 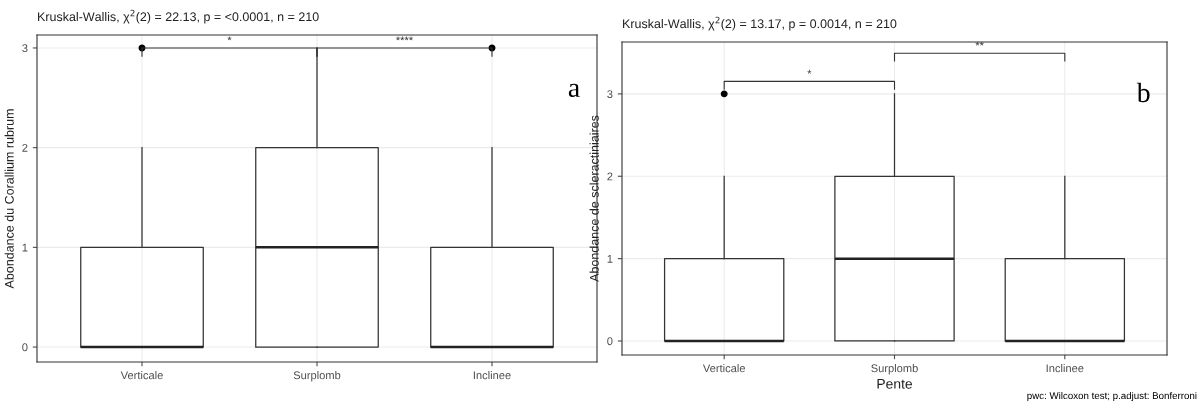 I want to click on annotation: **, so click(x=979, y=43).